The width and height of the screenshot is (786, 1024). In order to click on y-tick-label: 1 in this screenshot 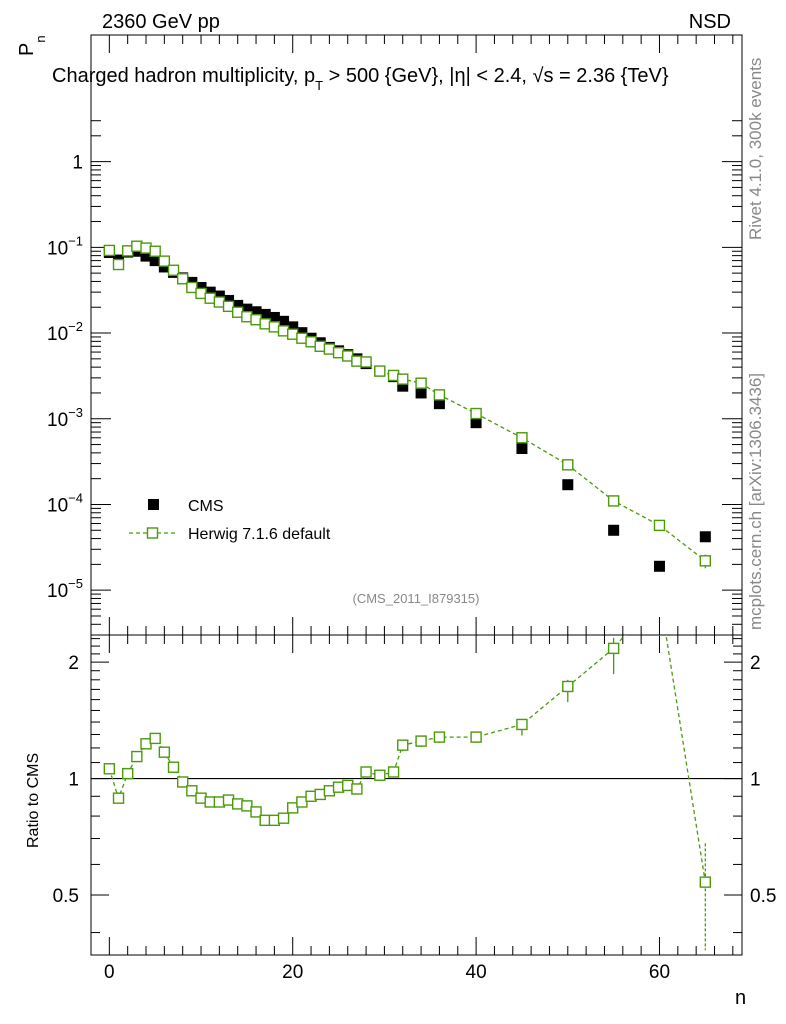, I will do `click(77, 163)`.